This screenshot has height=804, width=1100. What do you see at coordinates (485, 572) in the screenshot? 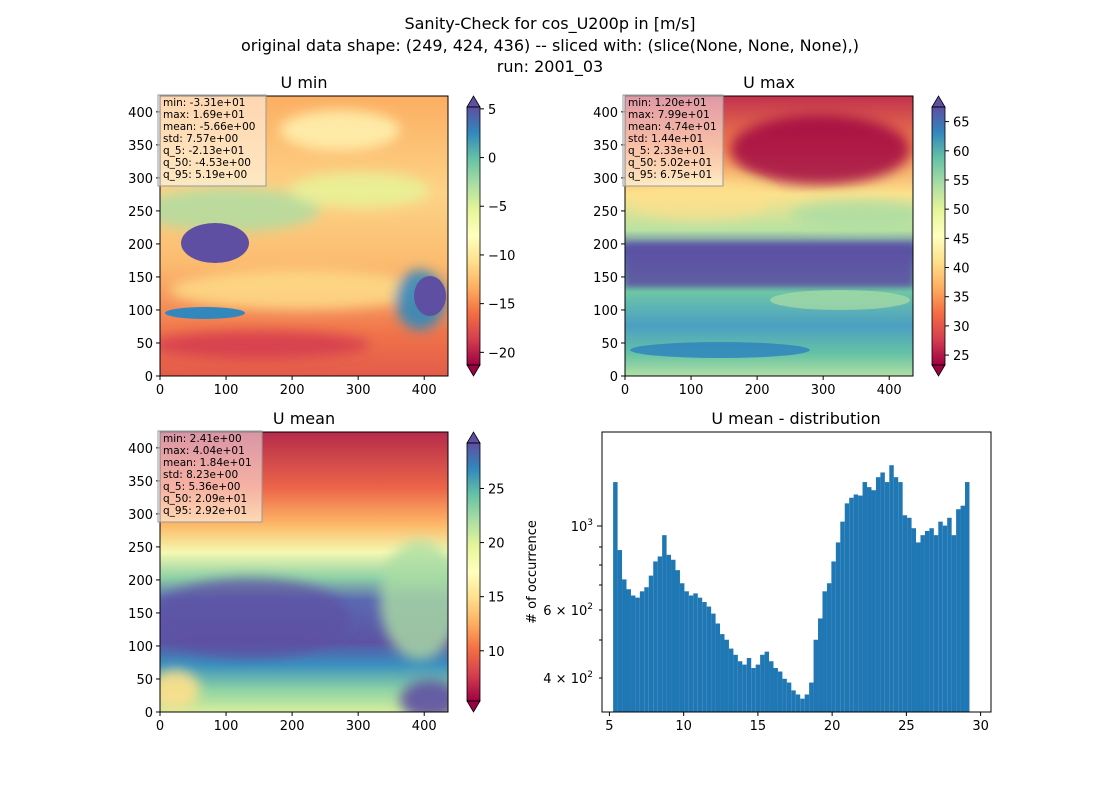
I see `umean-colorbar: 25 20 15 10` at bounding box center [485, 572].